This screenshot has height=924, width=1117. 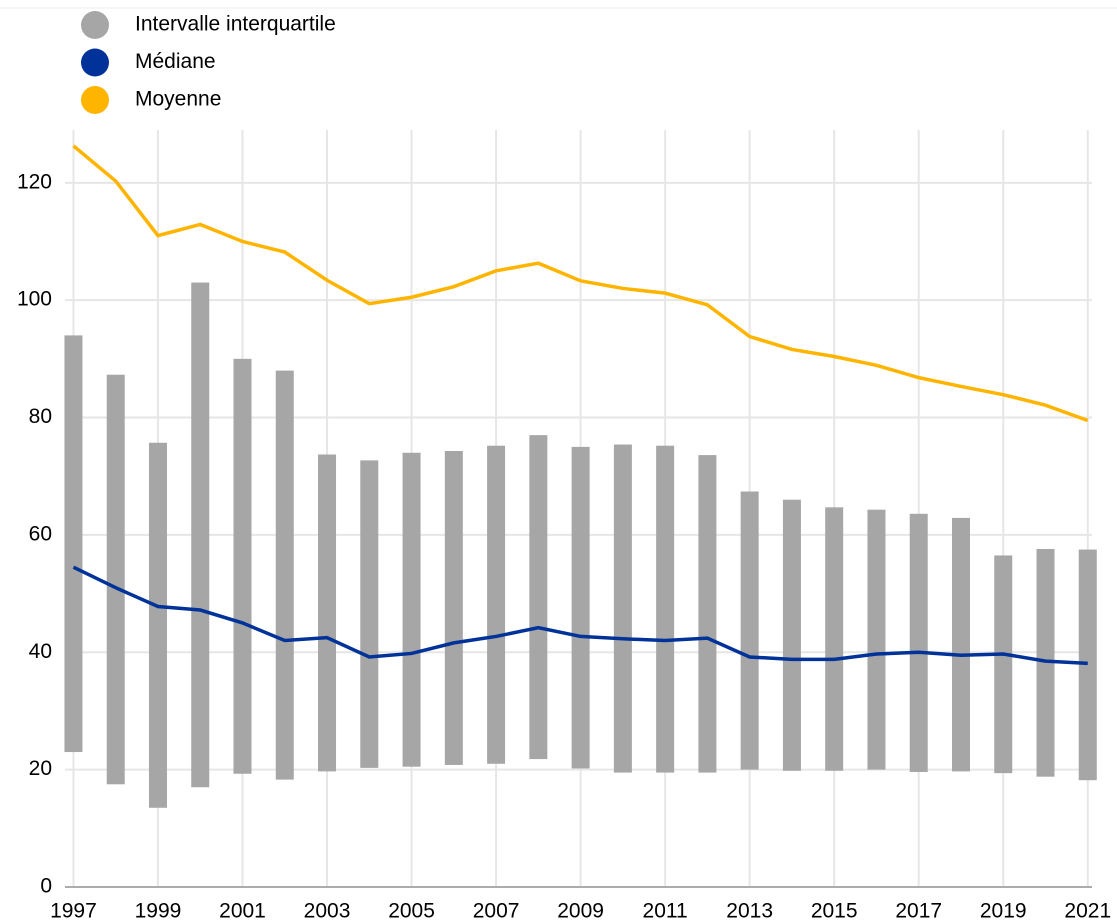 What do you see at coordinates (1087, 911) in the screenshot?
I see `x-tick-label: 2021` at bounding box center [1087, 911].